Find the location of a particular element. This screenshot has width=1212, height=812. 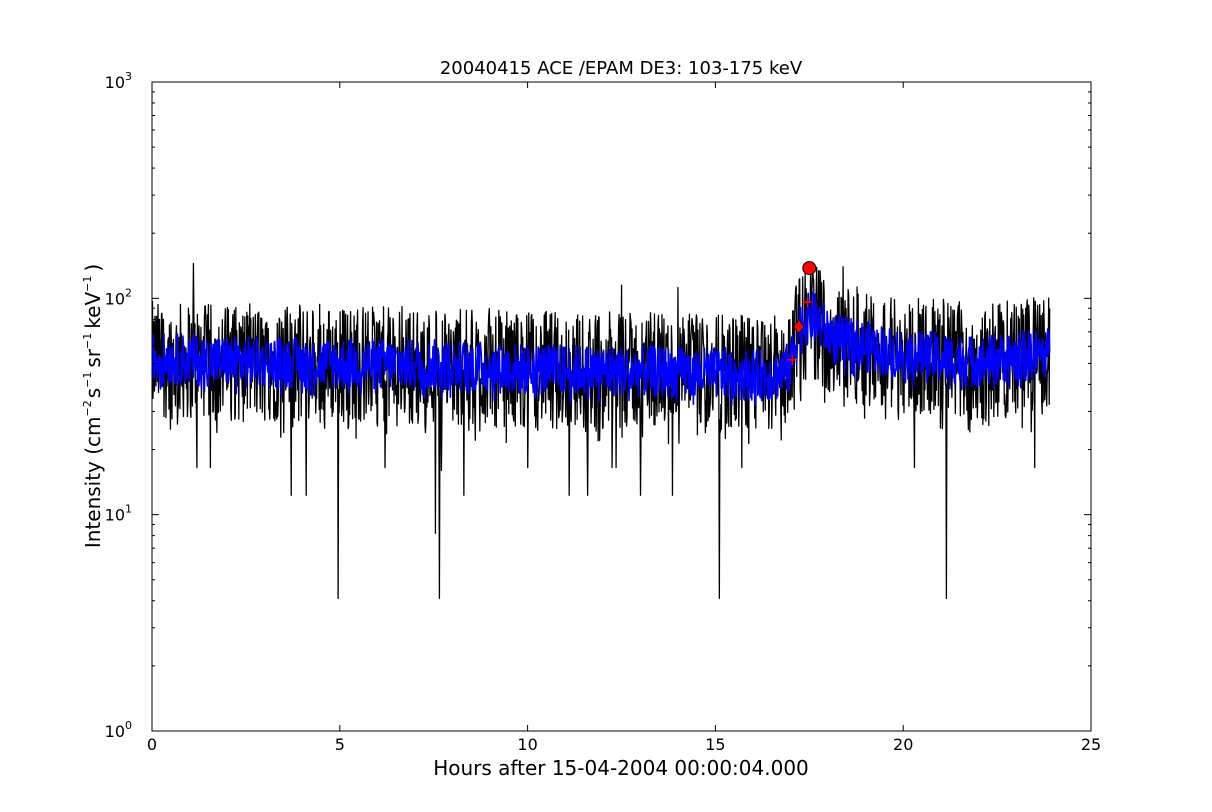

y-tick-label: 10⁰ is located at coordinates (118, 730).